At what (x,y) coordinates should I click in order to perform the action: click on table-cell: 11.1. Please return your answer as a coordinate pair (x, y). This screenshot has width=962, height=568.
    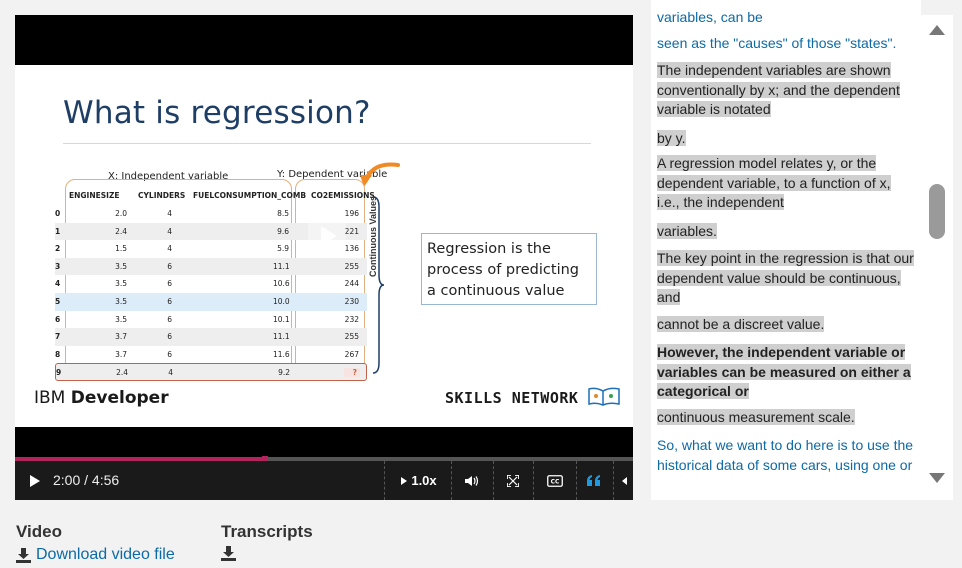
    Looking at the image, I should click on (281, 337).